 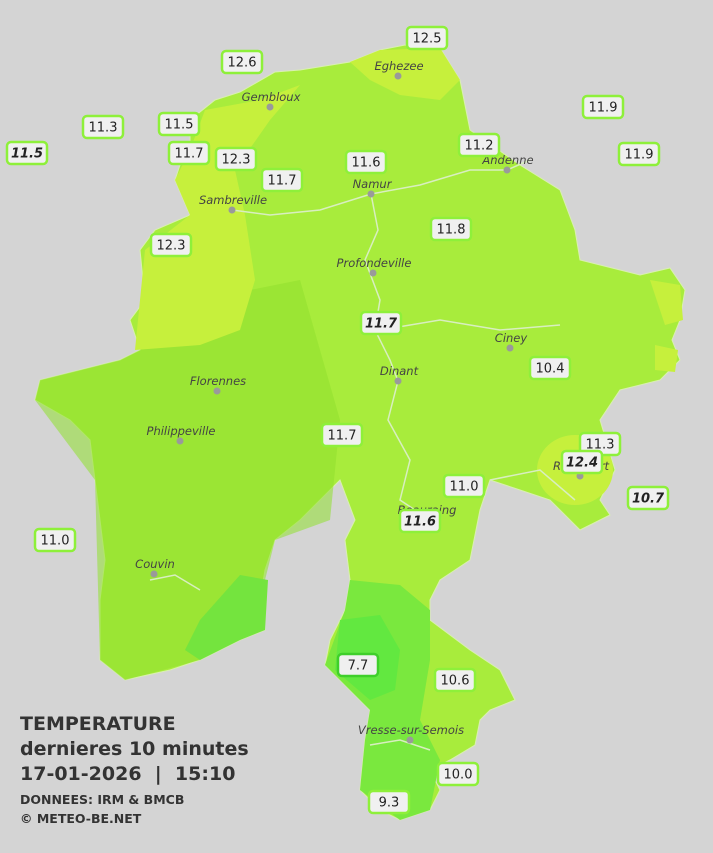 I want to click on station-value: 11.2, so click(x=479, y=146).